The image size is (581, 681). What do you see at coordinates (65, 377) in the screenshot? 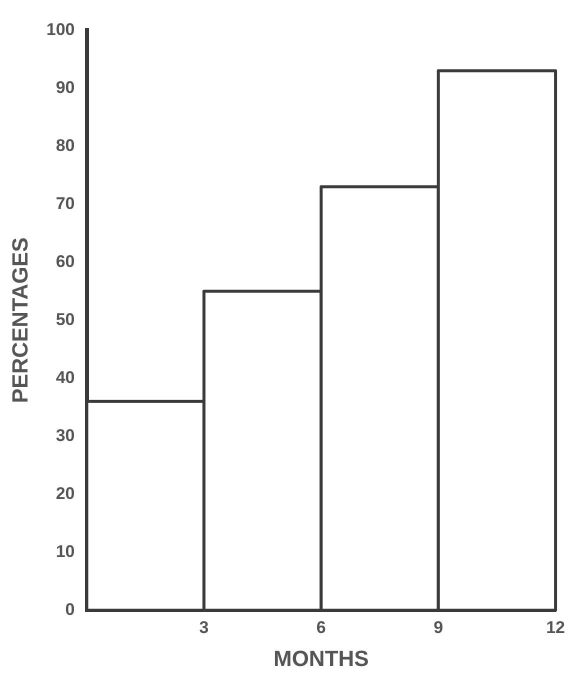
I see `y-tick-label: 40` at bounding box center [65, 377].